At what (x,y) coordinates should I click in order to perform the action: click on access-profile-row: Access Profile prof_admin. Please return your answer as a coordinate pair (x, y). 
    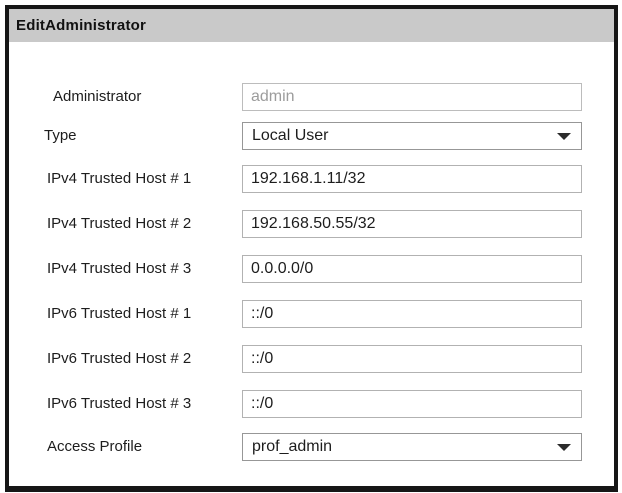
    Looking at the image, I should click on (311, 447).